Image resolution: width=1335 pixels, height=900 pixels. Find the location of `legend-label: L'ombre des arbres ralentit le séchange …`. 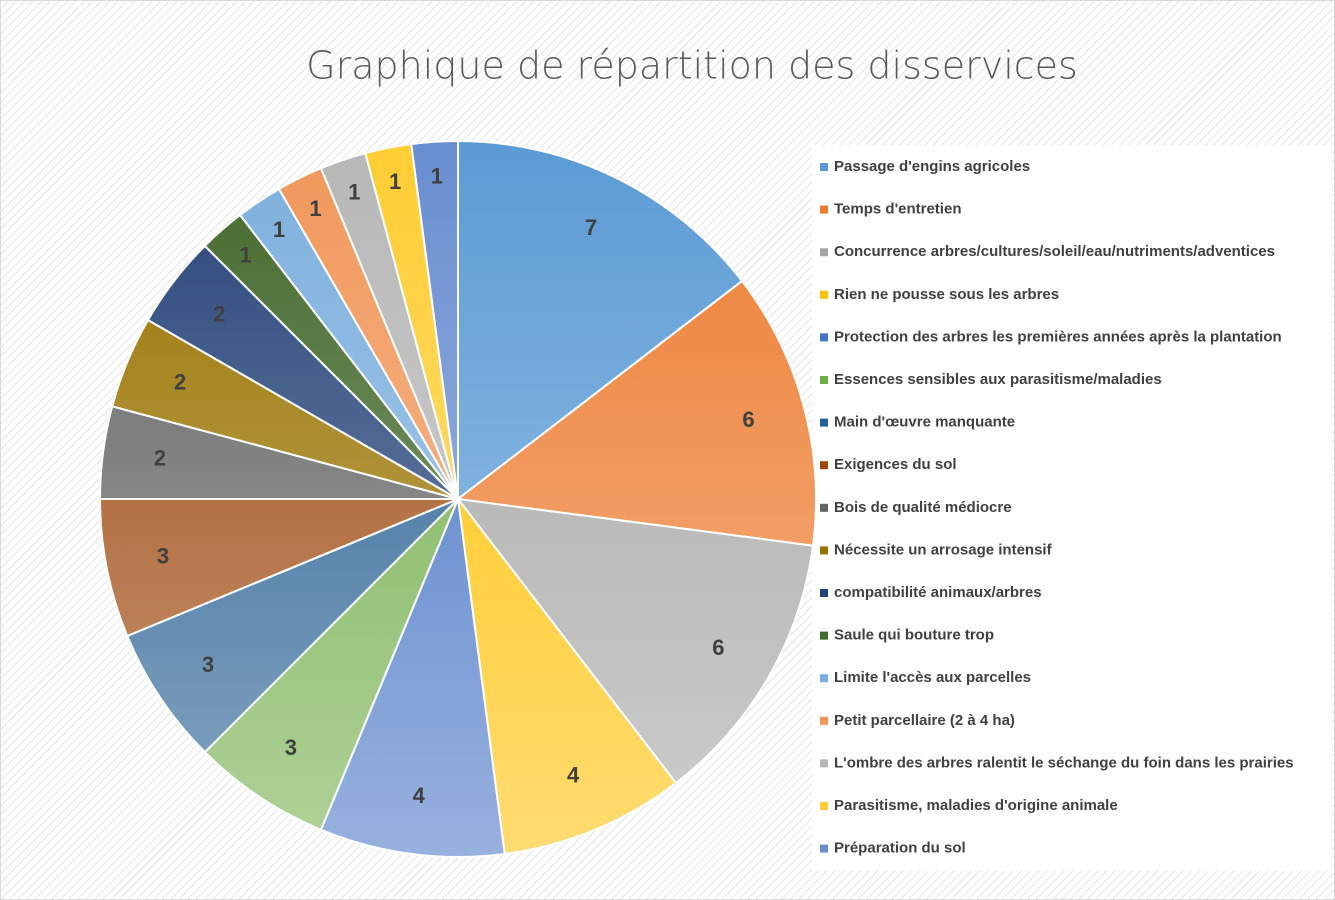

legend-label: L'ombre des arbres ralentit le séchange … is located at coordinates (1064, 762).